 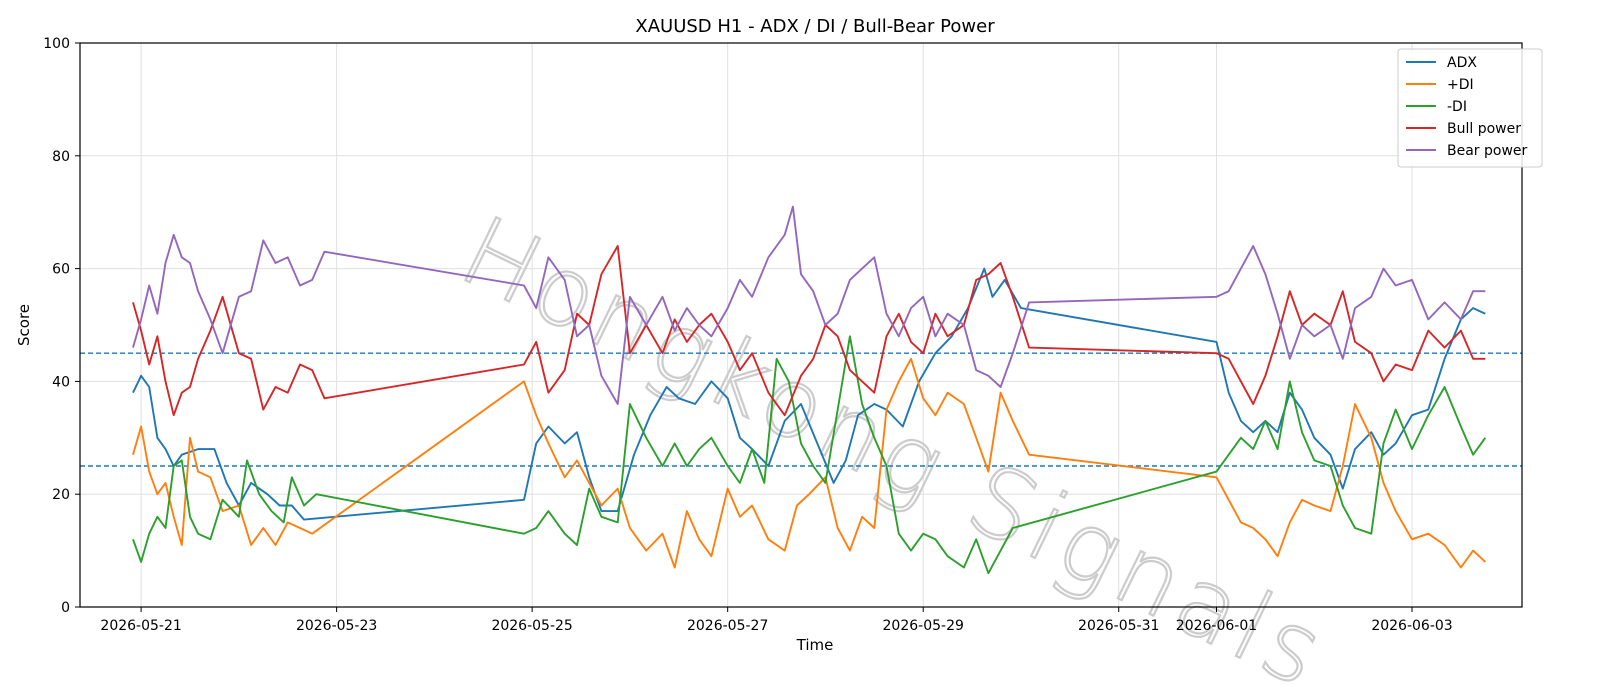 What do you see at coordinates (727, 626) in the screenshot?
I see `x-tick-label: 2026-05-27` at bounding box center [727, 626].